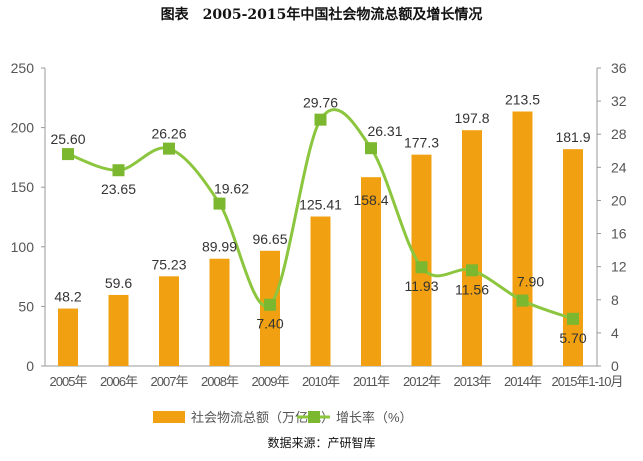 This screenshot has width=643, height=461. Describe the element at coordinates (619, 68) in the screenshot. I see `y-right-tick-label: 36` at that location.